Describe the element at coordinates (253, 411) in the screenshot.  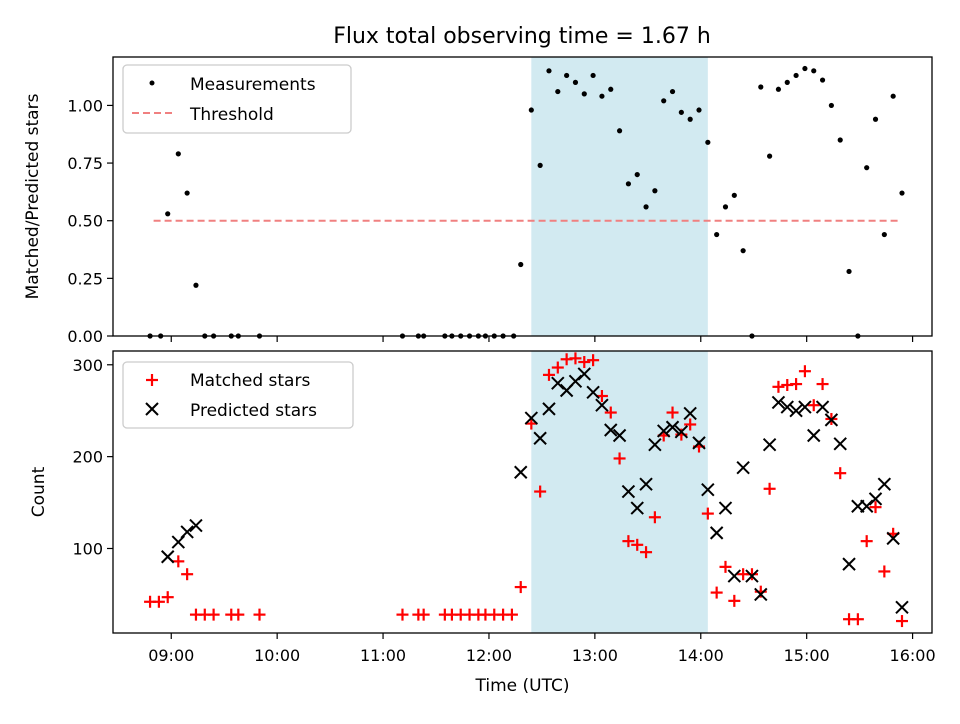
I see `legend-predicted-label: Predicted stars` at that location.